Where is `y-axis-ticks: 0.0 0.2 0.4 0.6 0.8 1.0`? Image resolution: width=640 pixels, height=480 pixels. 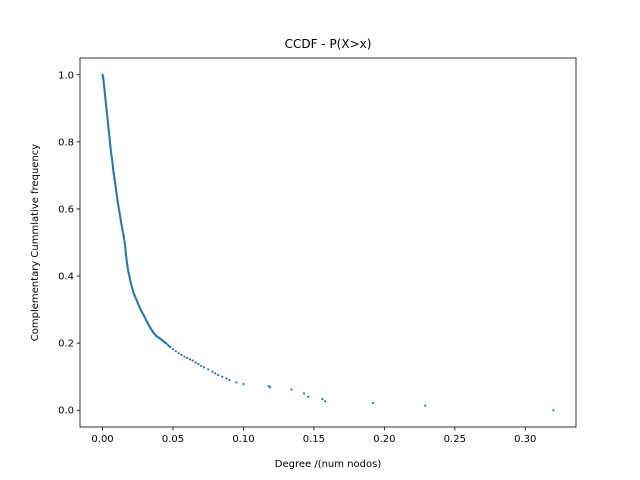 y-axis-ticks: 0.0 0.2 0.4 0.6 0.8 1.0 is located at coordinates (69, 243).